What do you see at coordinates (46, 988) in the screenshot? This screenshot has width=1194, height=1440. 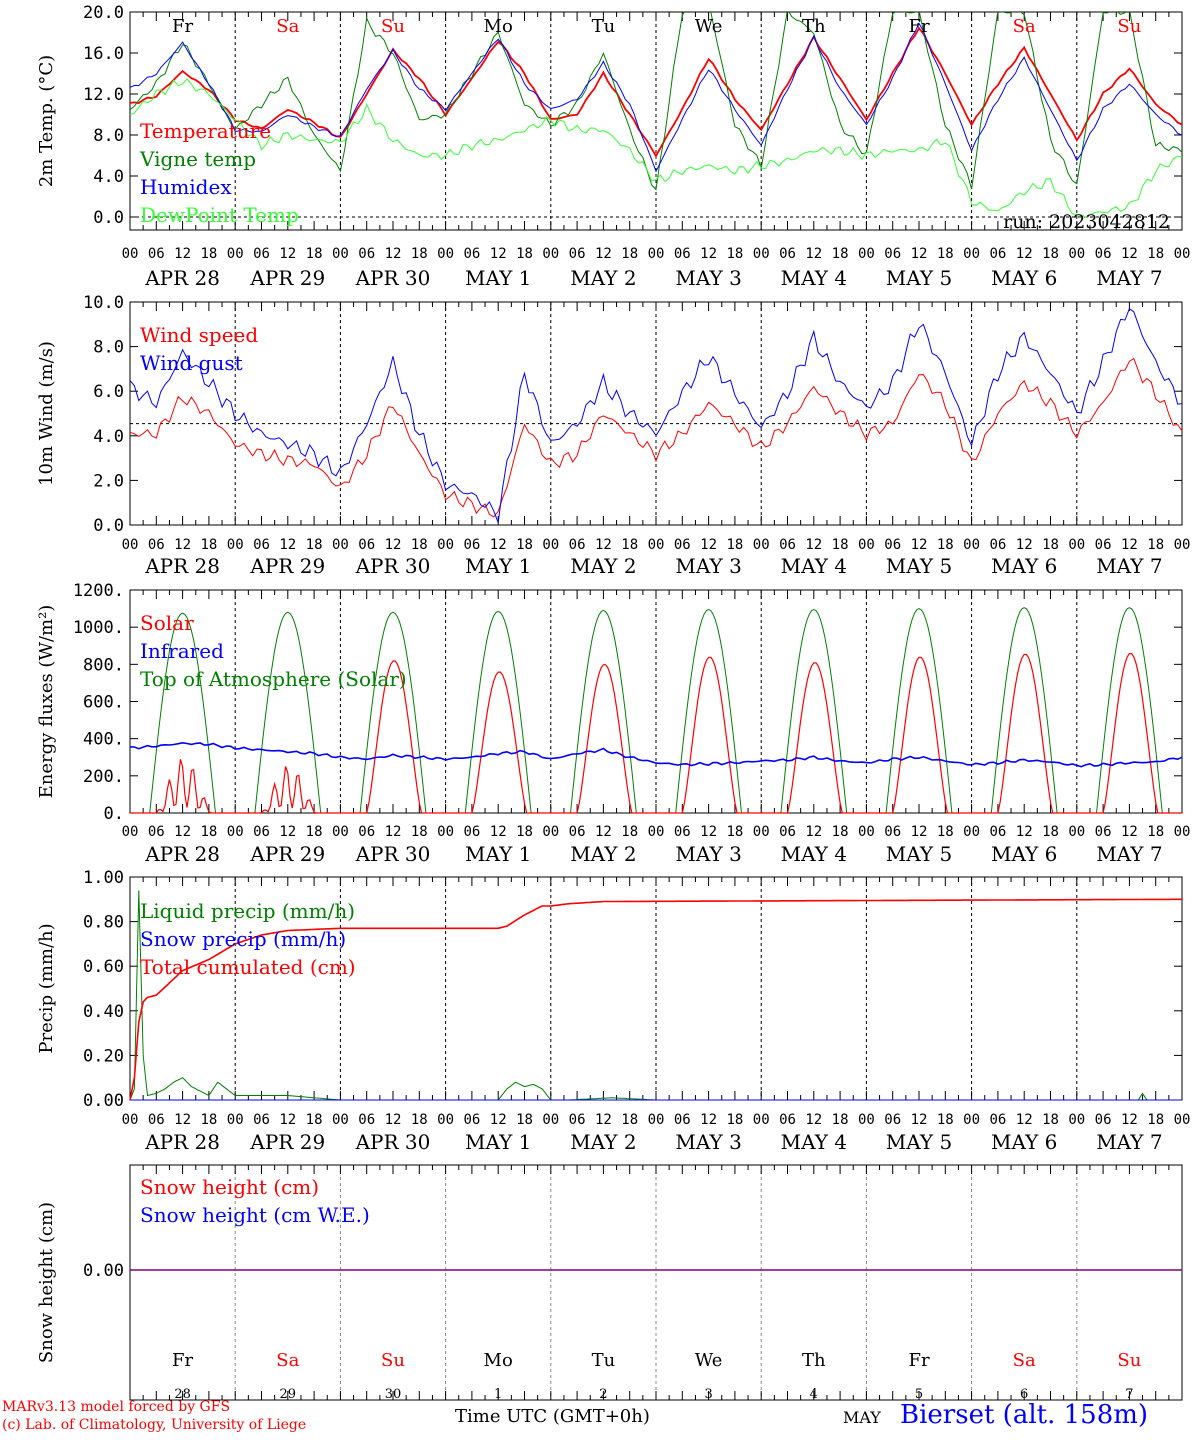 I see `y-axis-label: Precip (mm/h)` at bounding box center [46, 988].